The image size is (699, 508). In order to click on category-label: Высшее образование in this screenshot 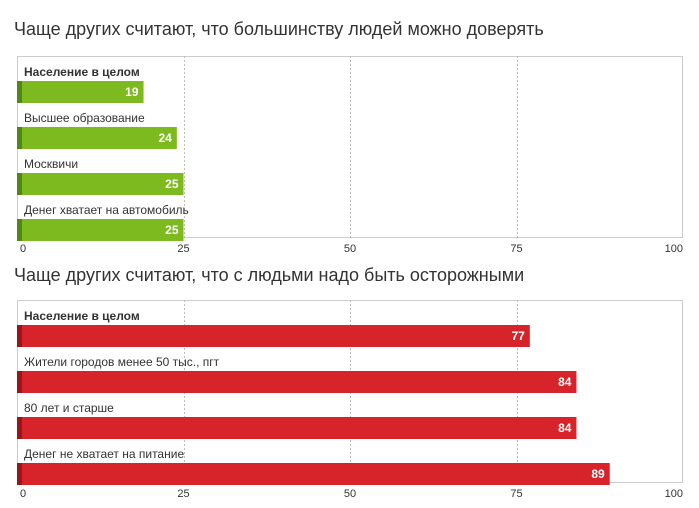, I will do `click(84, 118)`.